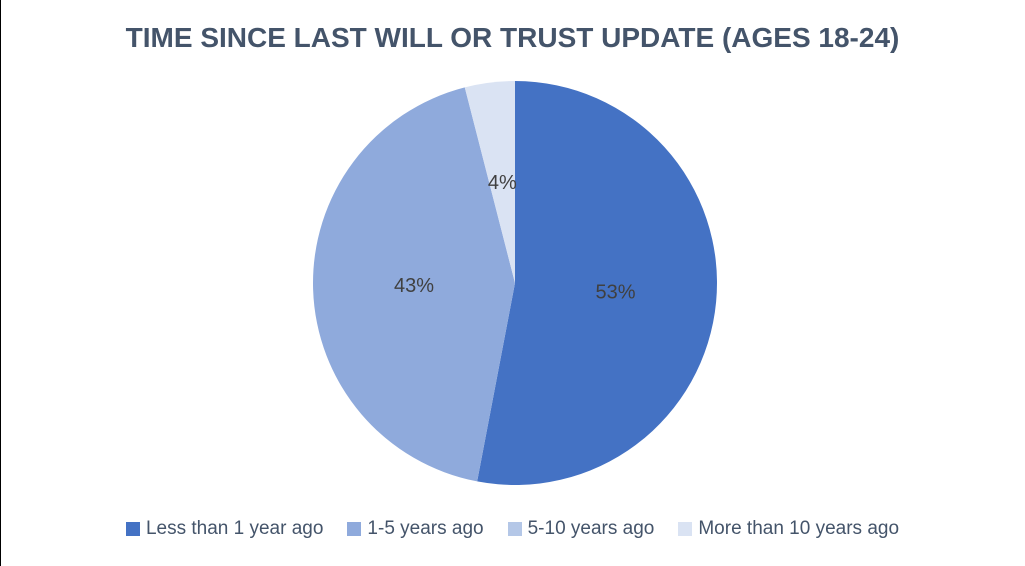 The height and width of the screenshot is (566, 1025). I want to click on slice-label: 4%, so click(502, 183).